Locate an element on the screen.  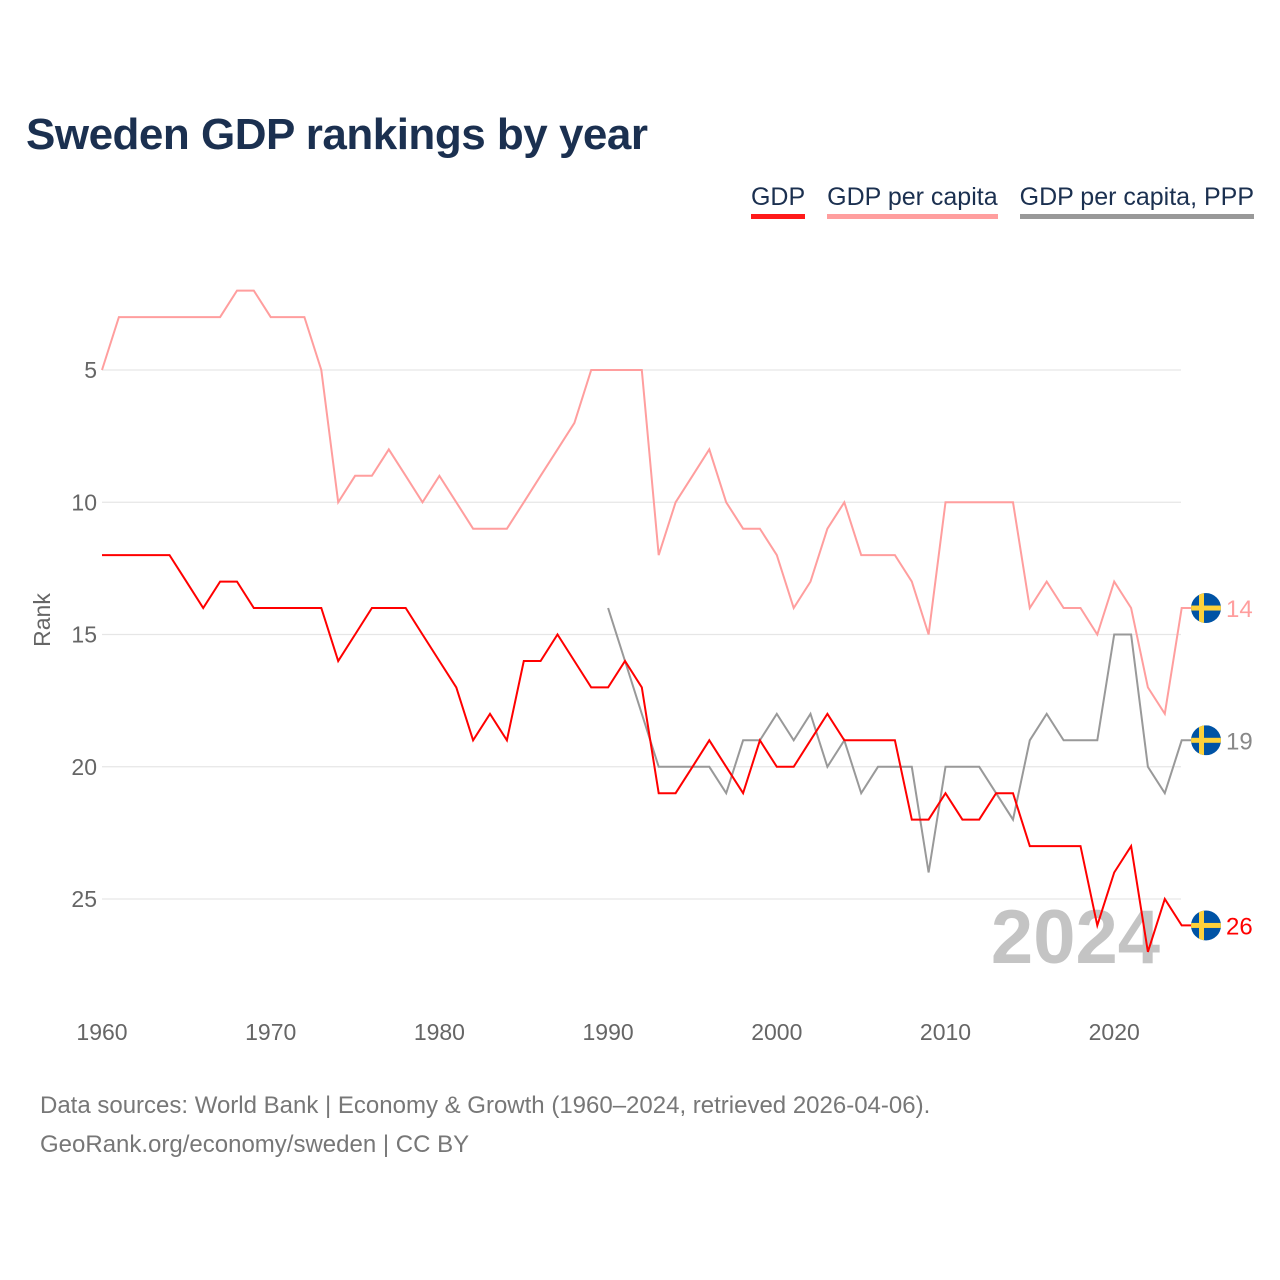
x-tick-label: 1990 is located at coordinates (608, 1032).